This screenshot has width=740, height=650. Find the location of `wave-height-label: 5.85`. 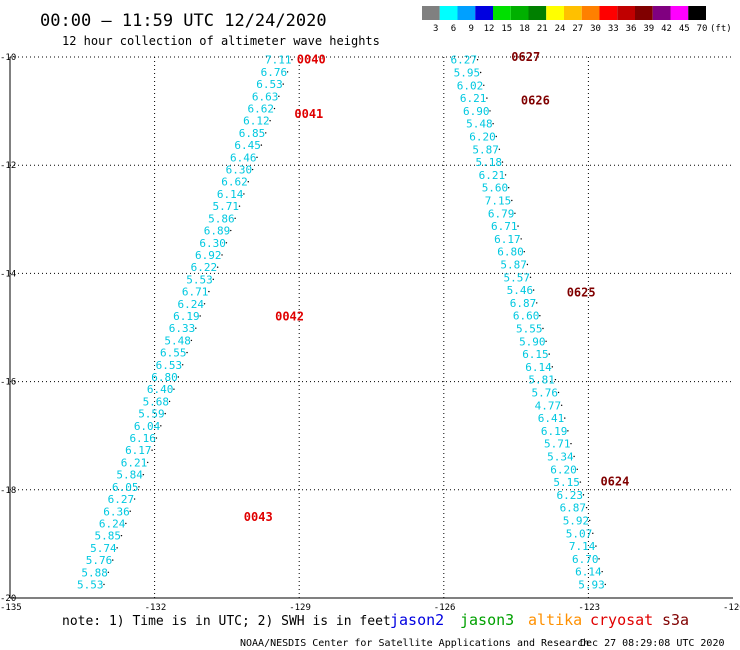

wave-height-label: 5.85 is located at coordinates (107, 536).